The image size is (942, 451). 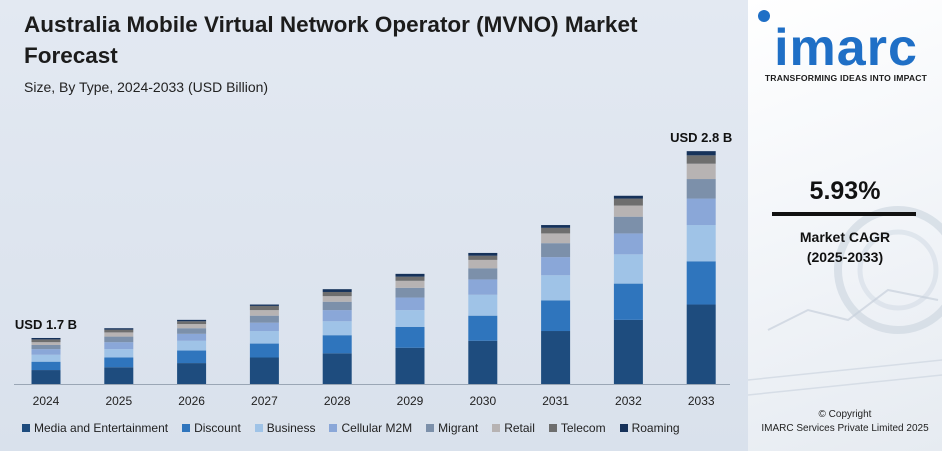 I want to click on copyright-line1: © Copyright, so click(x=845, y=414).